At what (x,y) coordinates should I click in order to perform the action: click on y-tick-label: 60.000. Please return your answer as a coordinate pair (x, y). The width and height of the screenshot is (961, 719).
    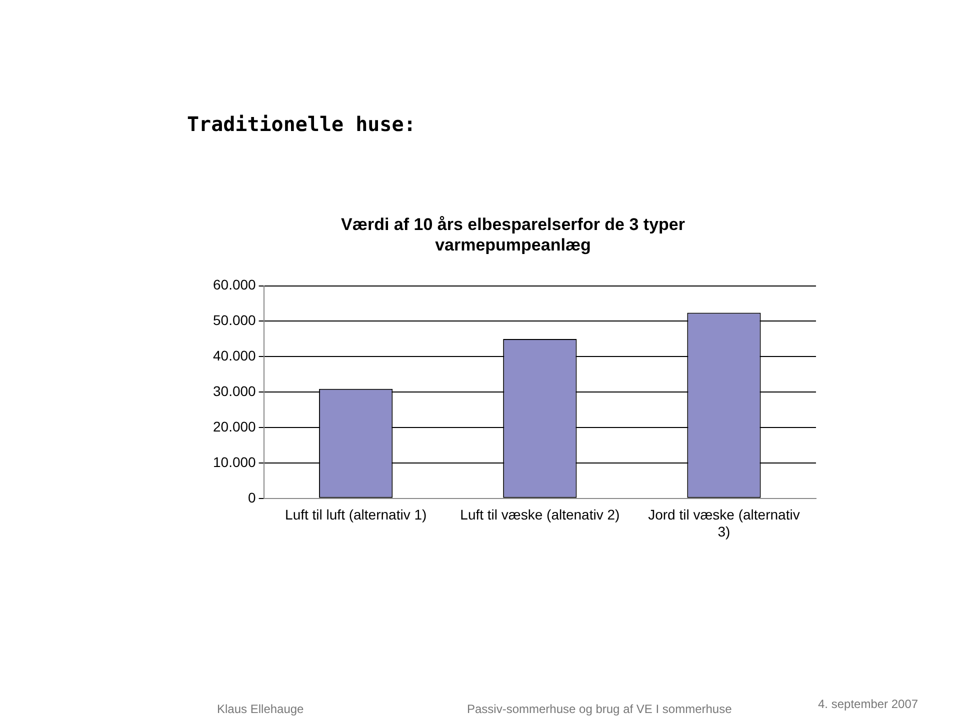
    Looking at the image, I should click on (234, 284).